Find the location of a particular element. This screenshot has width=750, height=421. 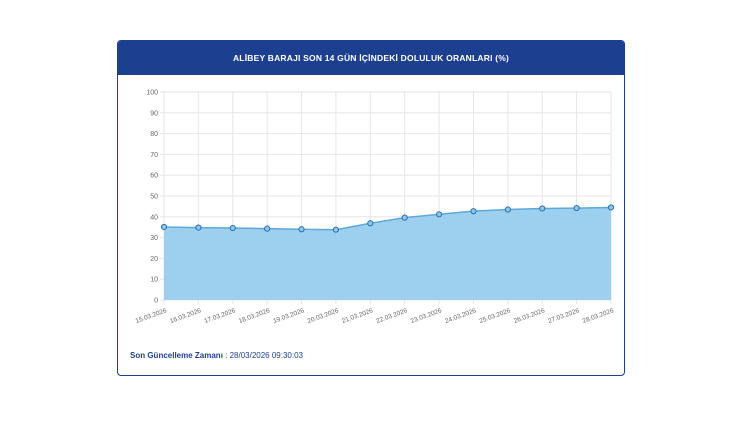

y-tick-label: 100 is located at coordinates (152, 93).